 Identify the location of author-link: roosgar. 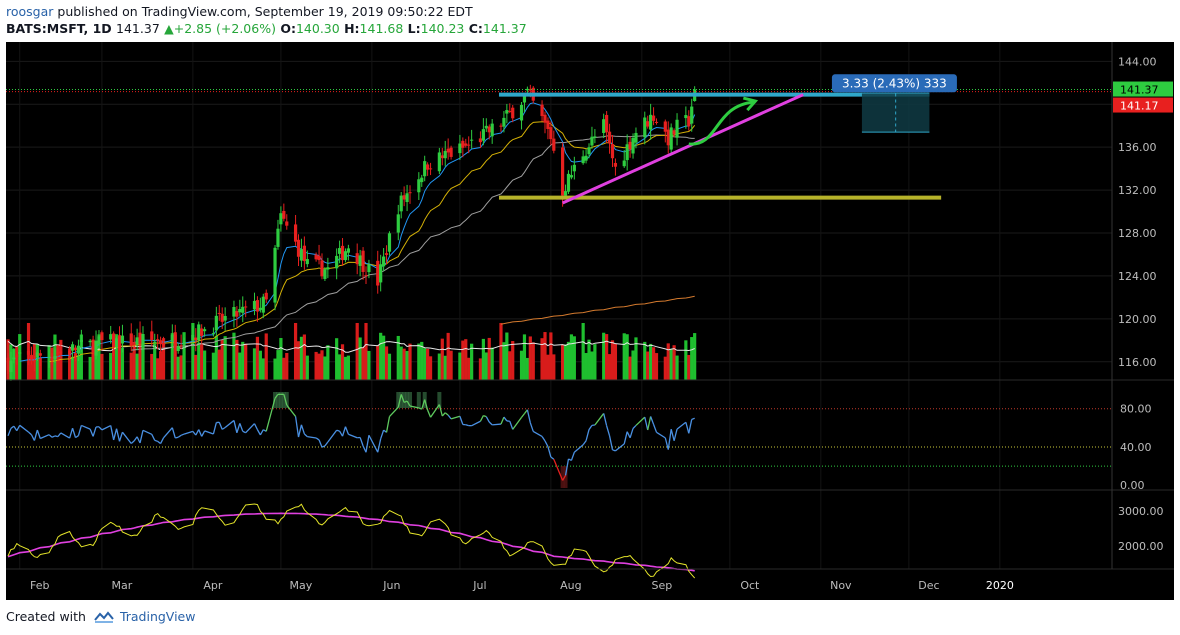
(30, 11).